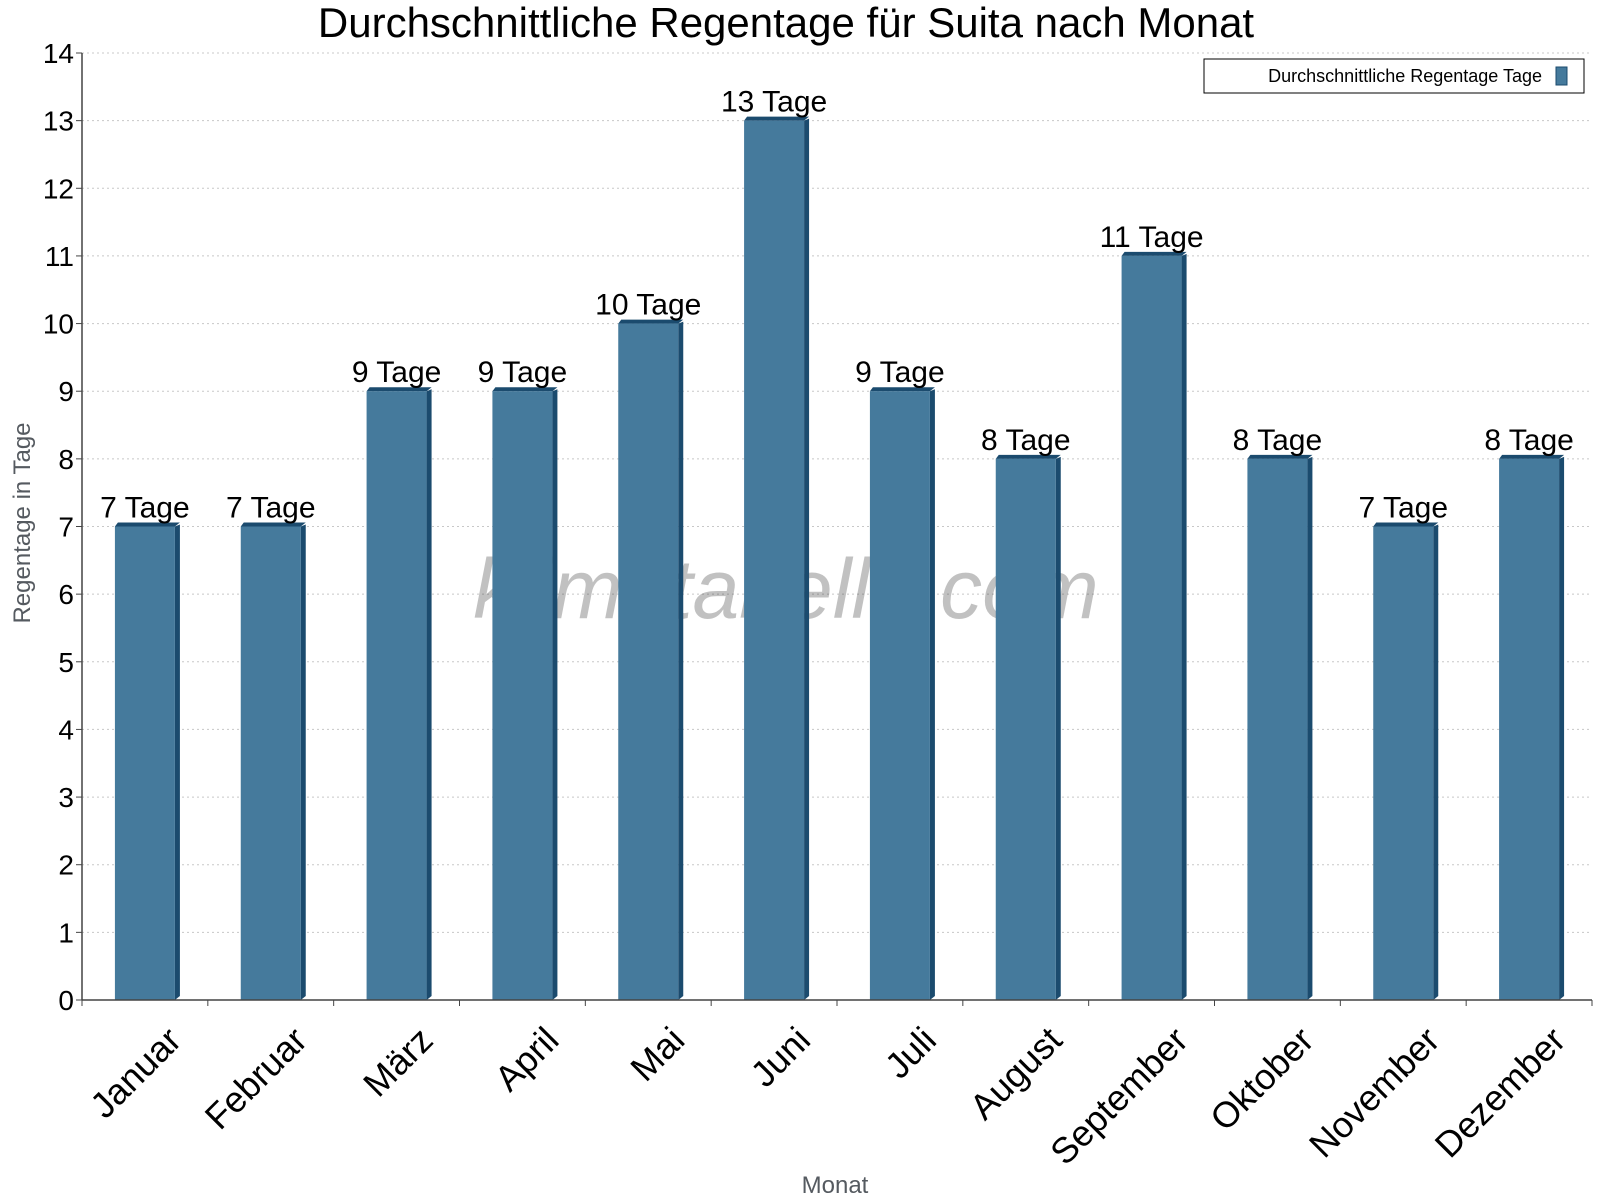  I want to click on y-tick-label: 7, so click(66, 527).